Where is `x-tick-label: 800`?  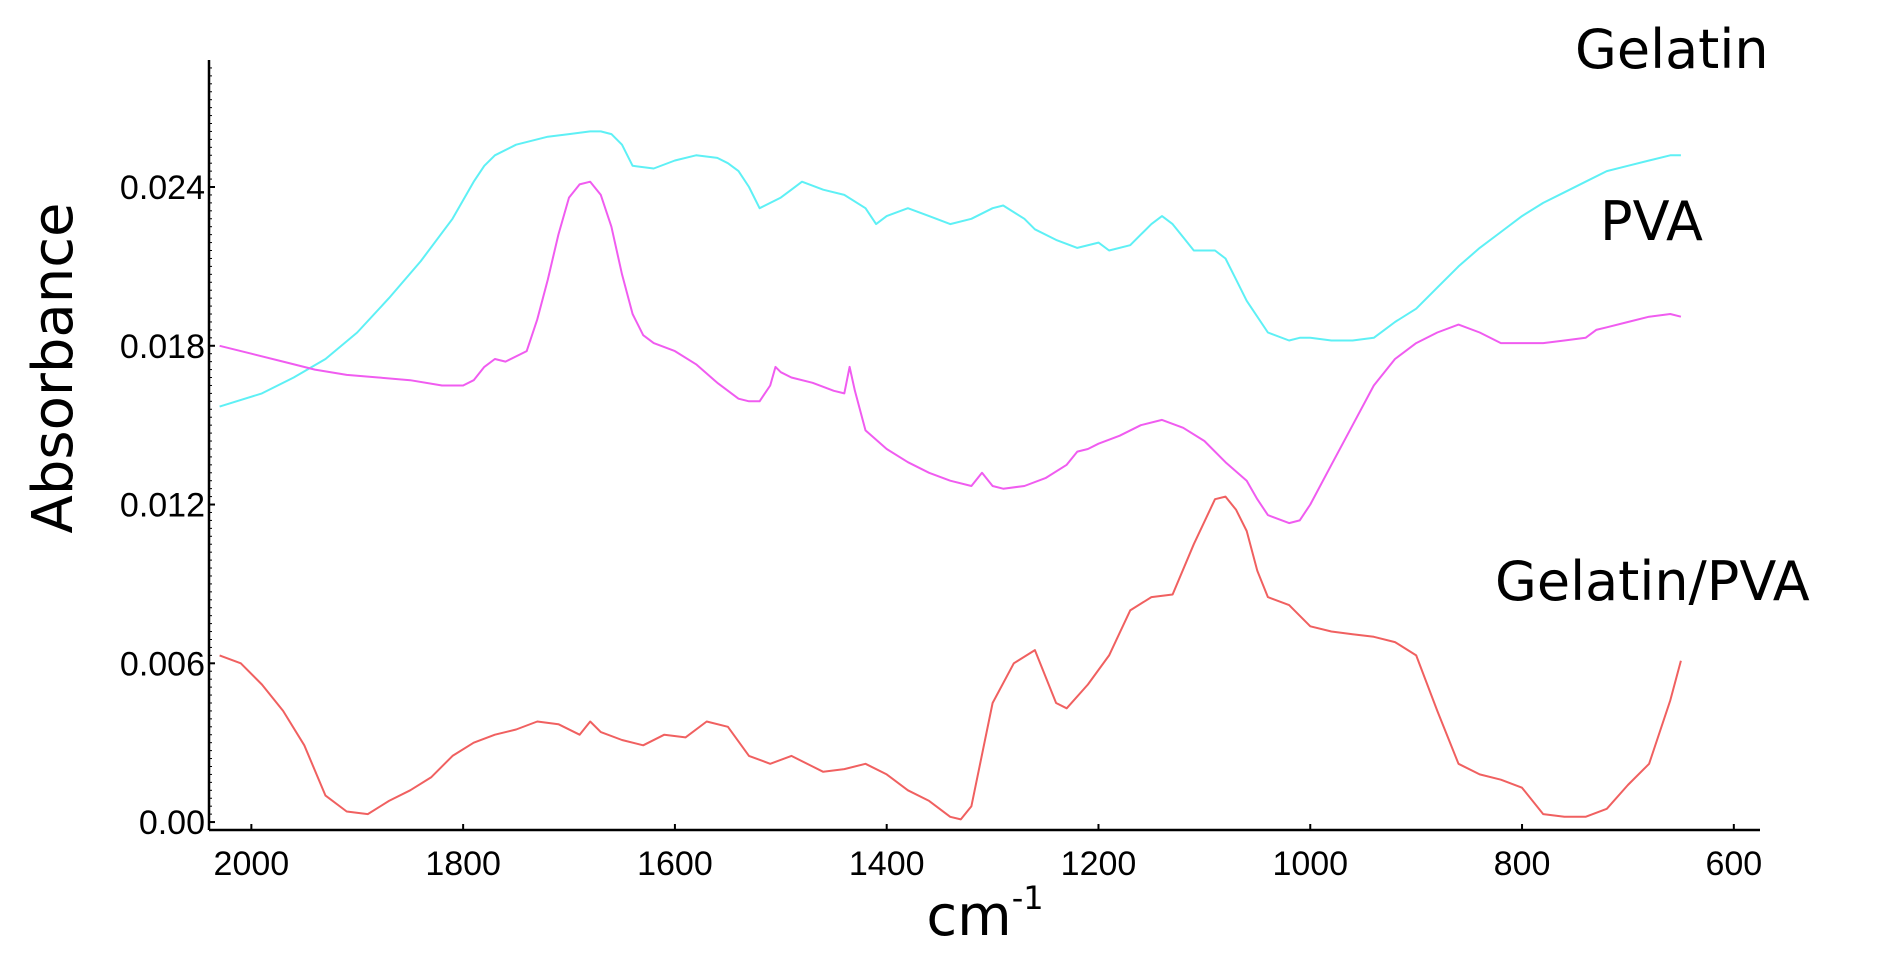 x-tick-label: 800 is located at coordinates (1522, 864).